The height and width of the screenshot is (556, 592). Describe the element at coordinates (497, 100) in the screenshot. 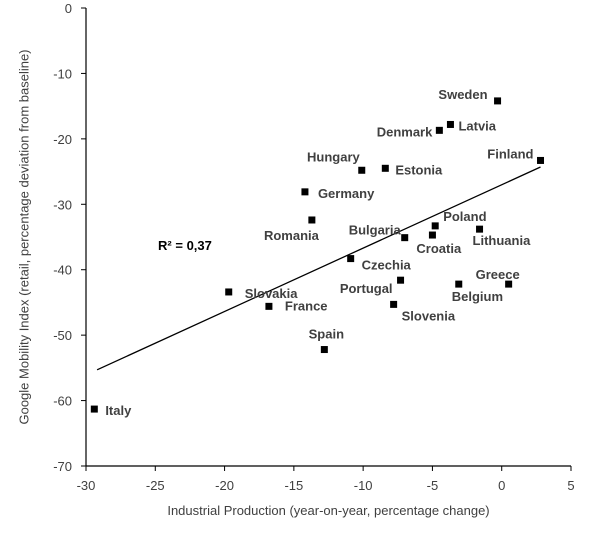

I see `point-sweden` at that location.